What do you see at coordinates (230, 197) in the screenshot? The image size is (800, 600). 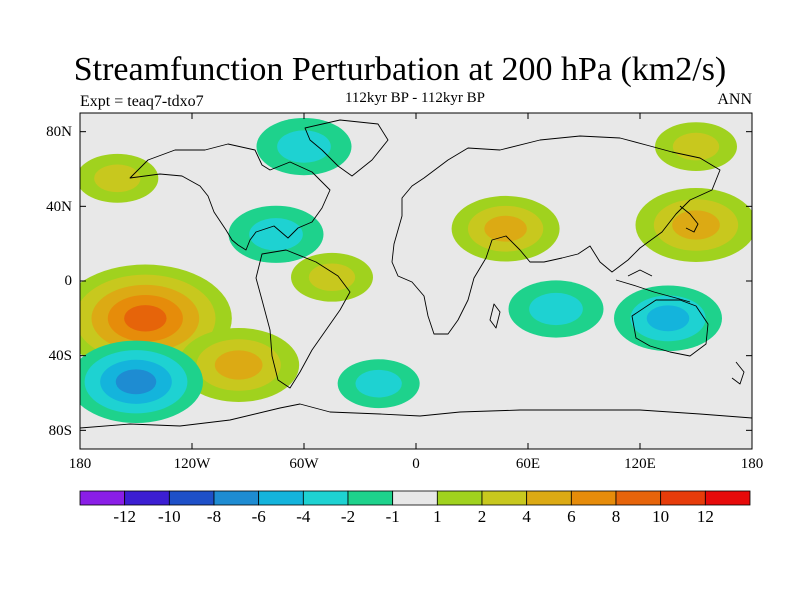 I see `coastline-north-america` at bounding box center [230, 197].